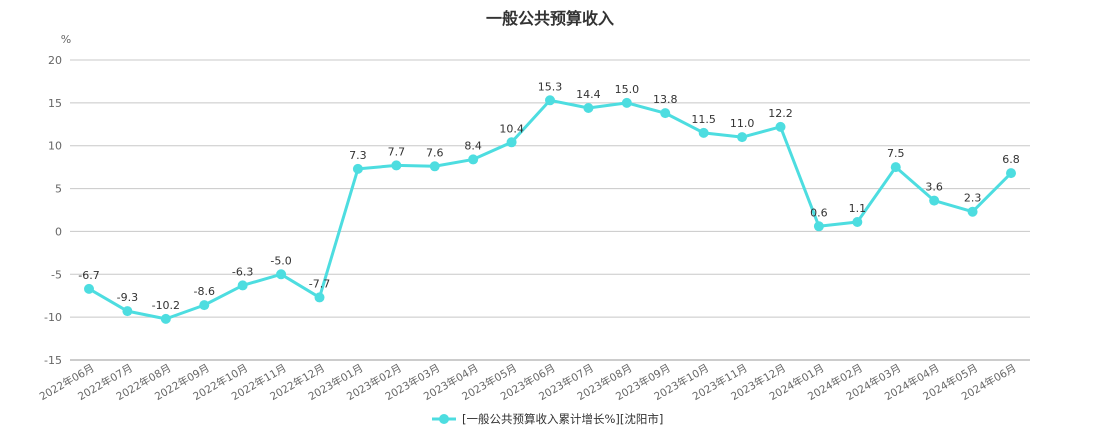 This screenshot has height=440, width=1100. What do you see at coordinates (242, 271) in the screenshot?
I see `data-label: -6.3` at bounding box center [242, 271].